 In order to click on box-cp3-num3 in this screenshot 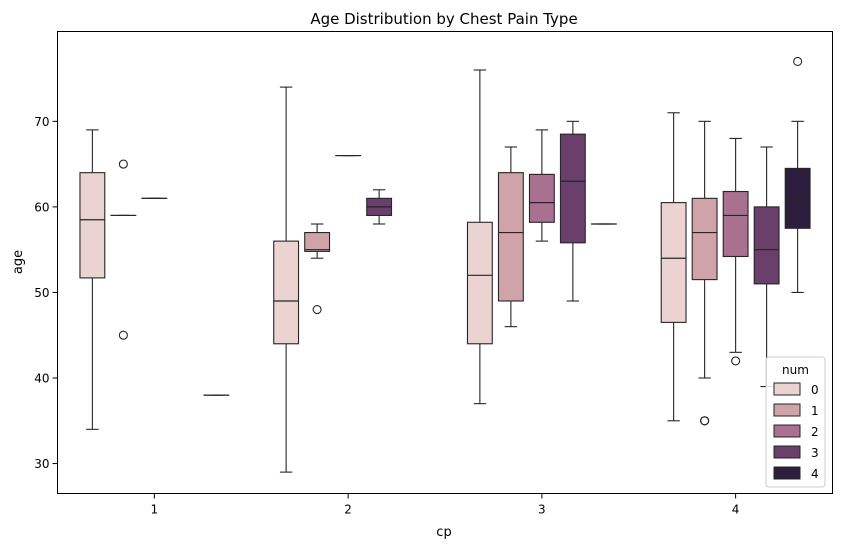, I will do `click(572, 211)`.